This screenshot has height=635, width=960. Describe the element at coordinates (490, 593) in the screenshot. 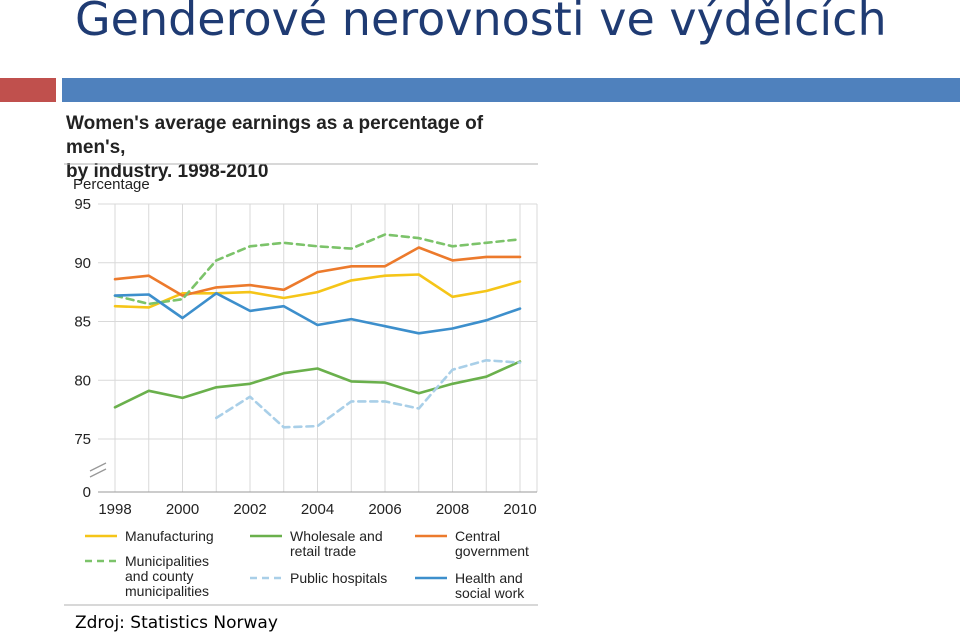

I see `legend-label: social work` at that location.